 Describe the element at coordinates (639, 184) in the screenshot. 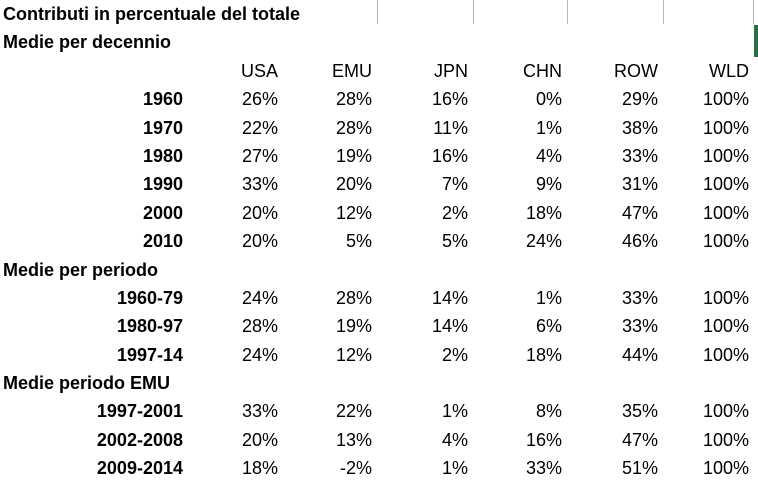

I see `value-cell: 31%` at that location.